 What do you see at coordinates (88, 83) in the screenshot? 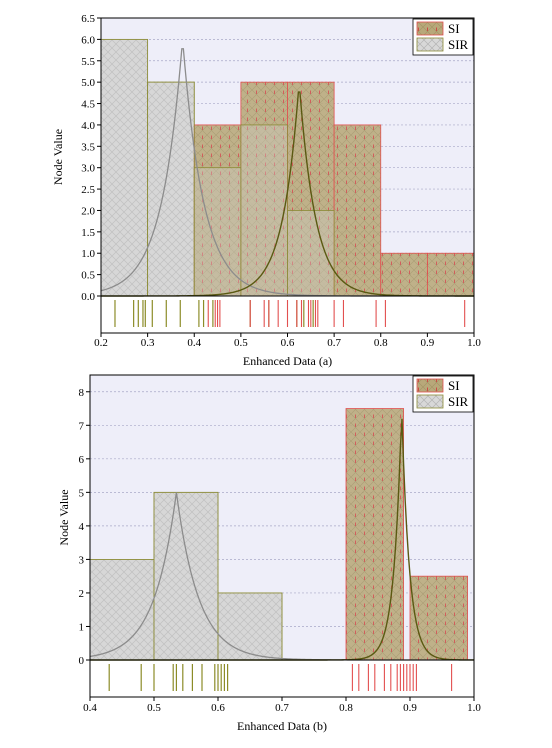
I see `y-tick-label: 5.0` at bounding box center [88, 83].